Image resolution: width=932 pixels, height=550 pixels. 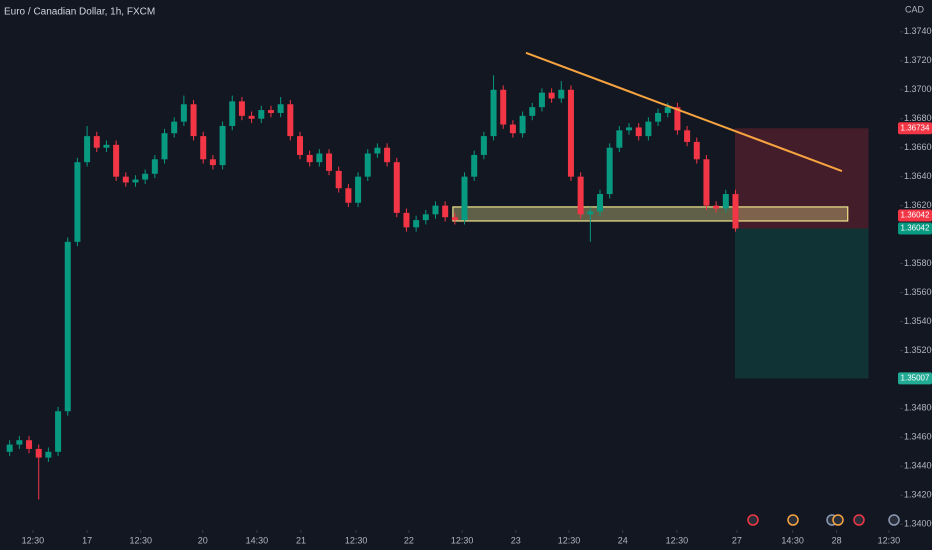 I want to click on y-tick-label: 1.35400, so click(x=918, y=321).